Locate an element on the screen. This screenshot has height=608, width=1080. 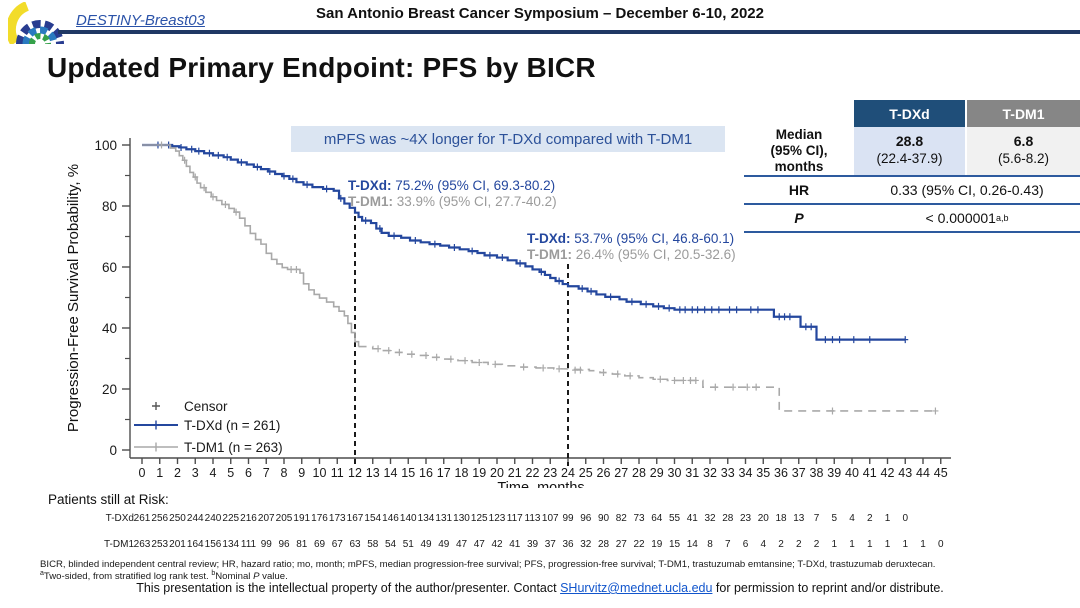
risk-count: 263 is located at coordinates (142, 544).